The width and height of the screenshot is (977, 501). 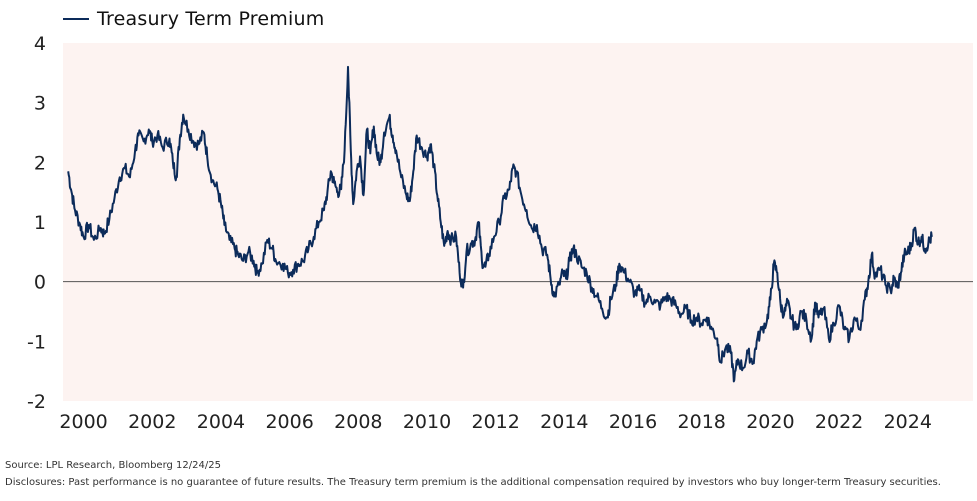 What do you see at coordinates (770, 422) in the screenshot?
I see `x-tick-label: 2020` at bounding box center [770, 422].